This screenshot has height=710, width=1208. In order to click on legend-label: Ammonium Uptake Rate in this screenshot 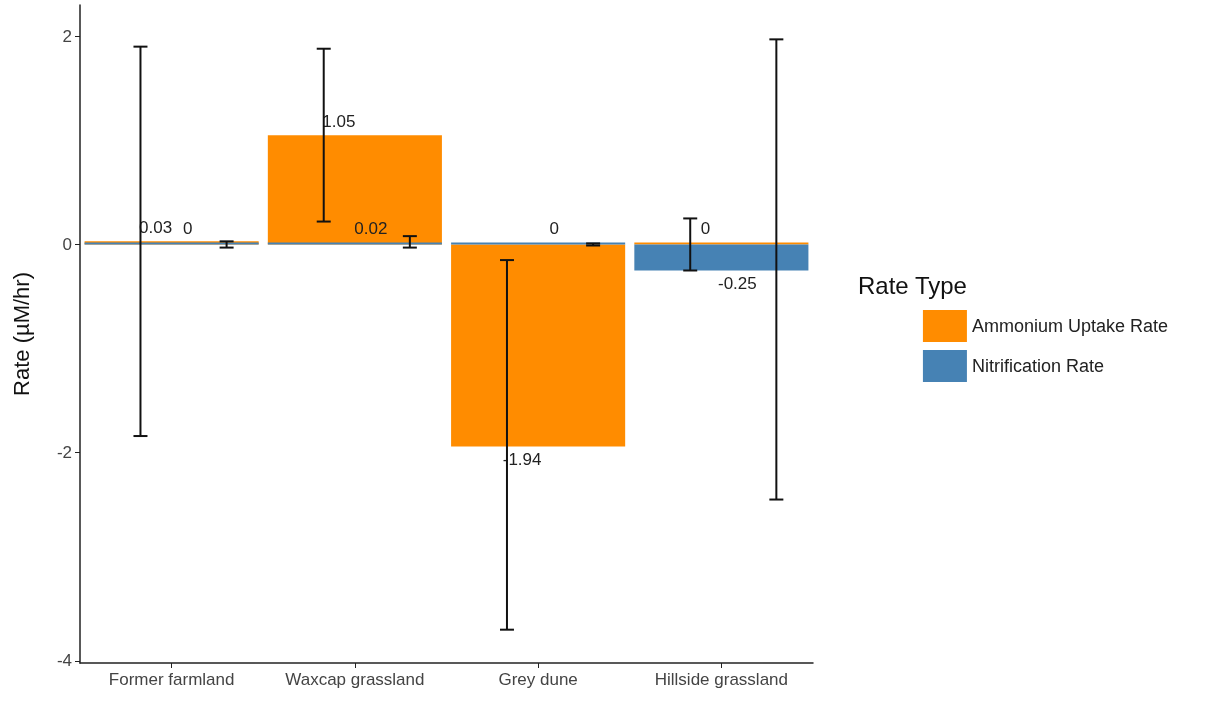, I will do `click(1069, 326)`.